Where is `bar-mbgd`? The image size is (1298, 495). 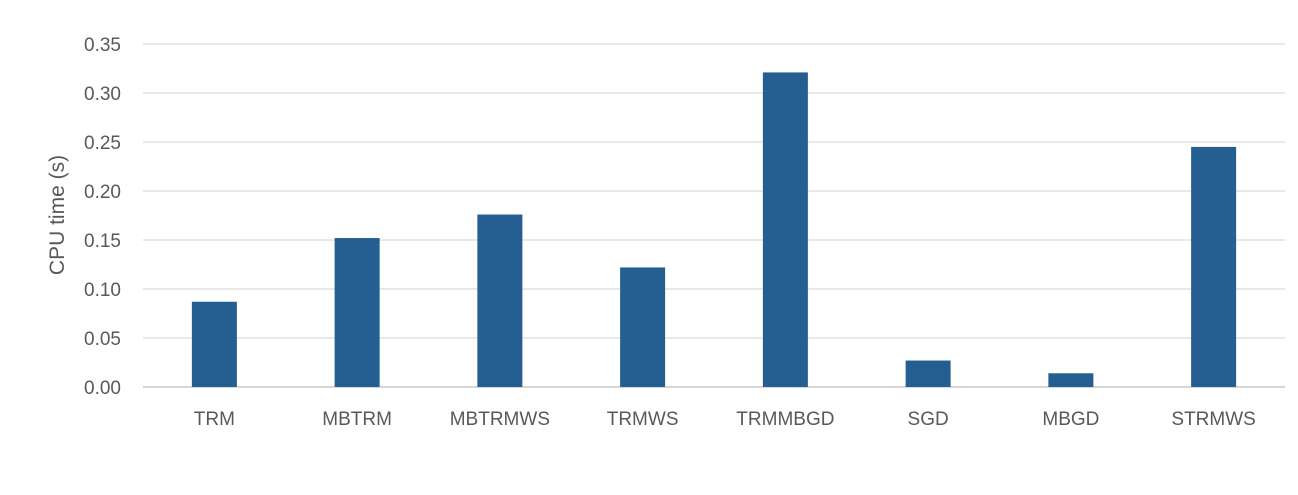 bar-mbgd is located at coordinates (1071, 380).